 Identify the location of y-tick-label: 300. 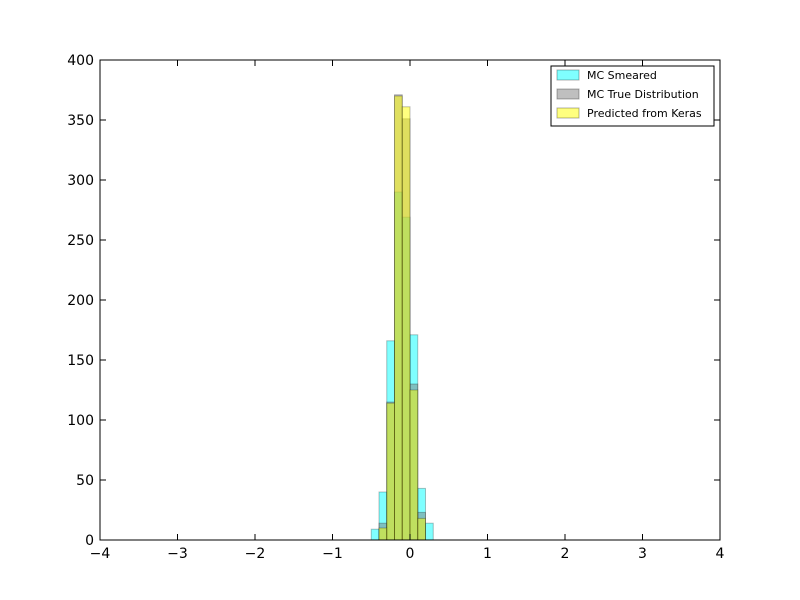
(80, 181).